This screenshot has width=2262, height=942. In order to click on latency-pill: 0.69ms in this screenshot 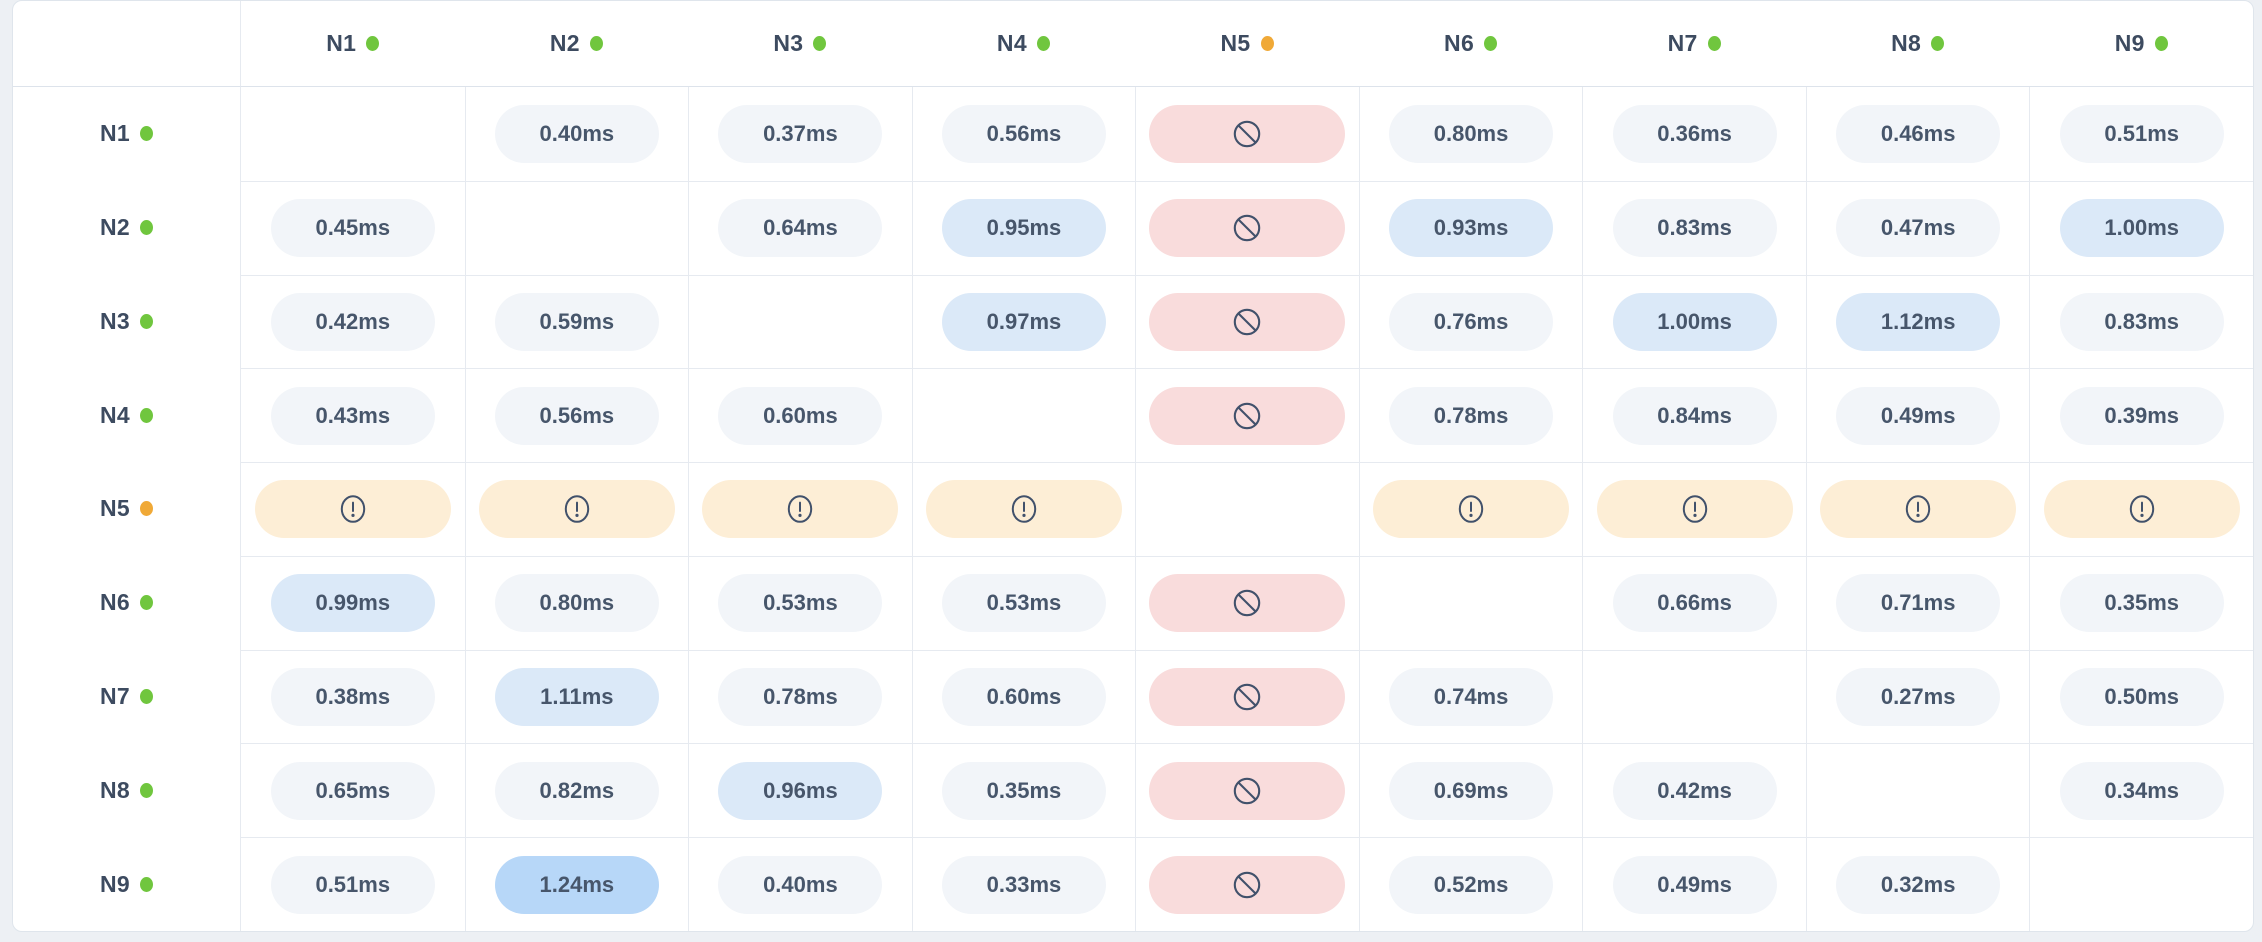, I will do `click(1471, 790)`.